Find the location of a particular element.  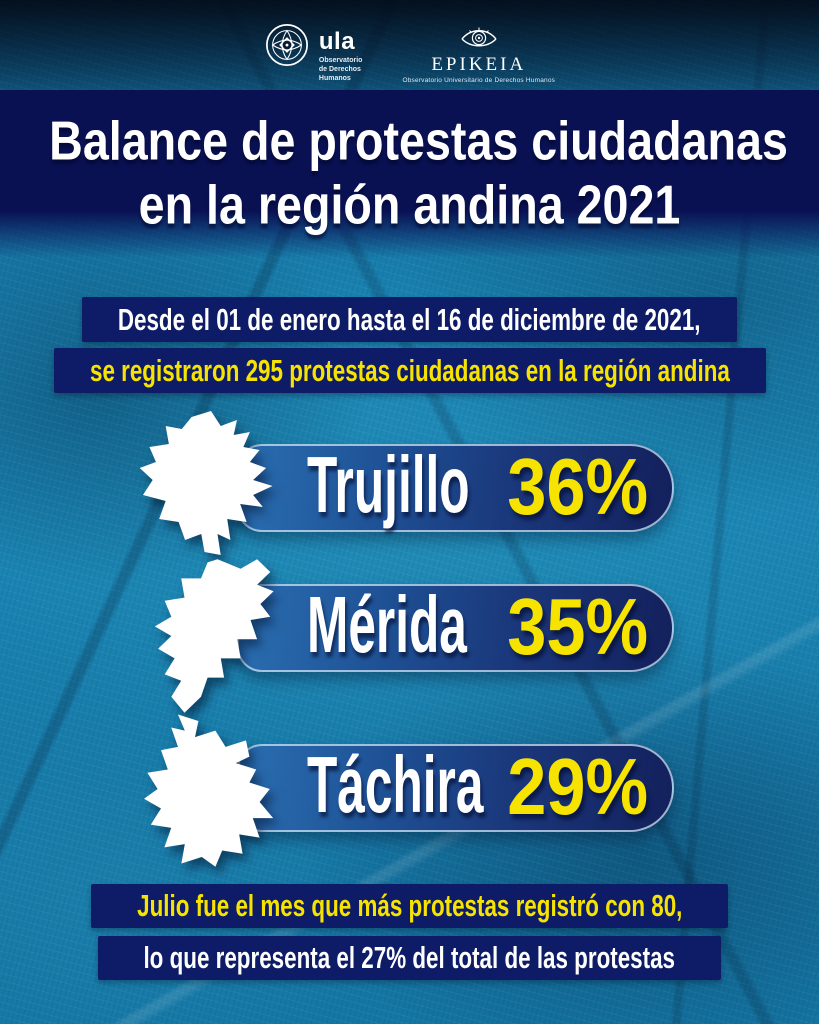

main-title-line2: en la región andina 2021 is located at coordinates (409, 205).